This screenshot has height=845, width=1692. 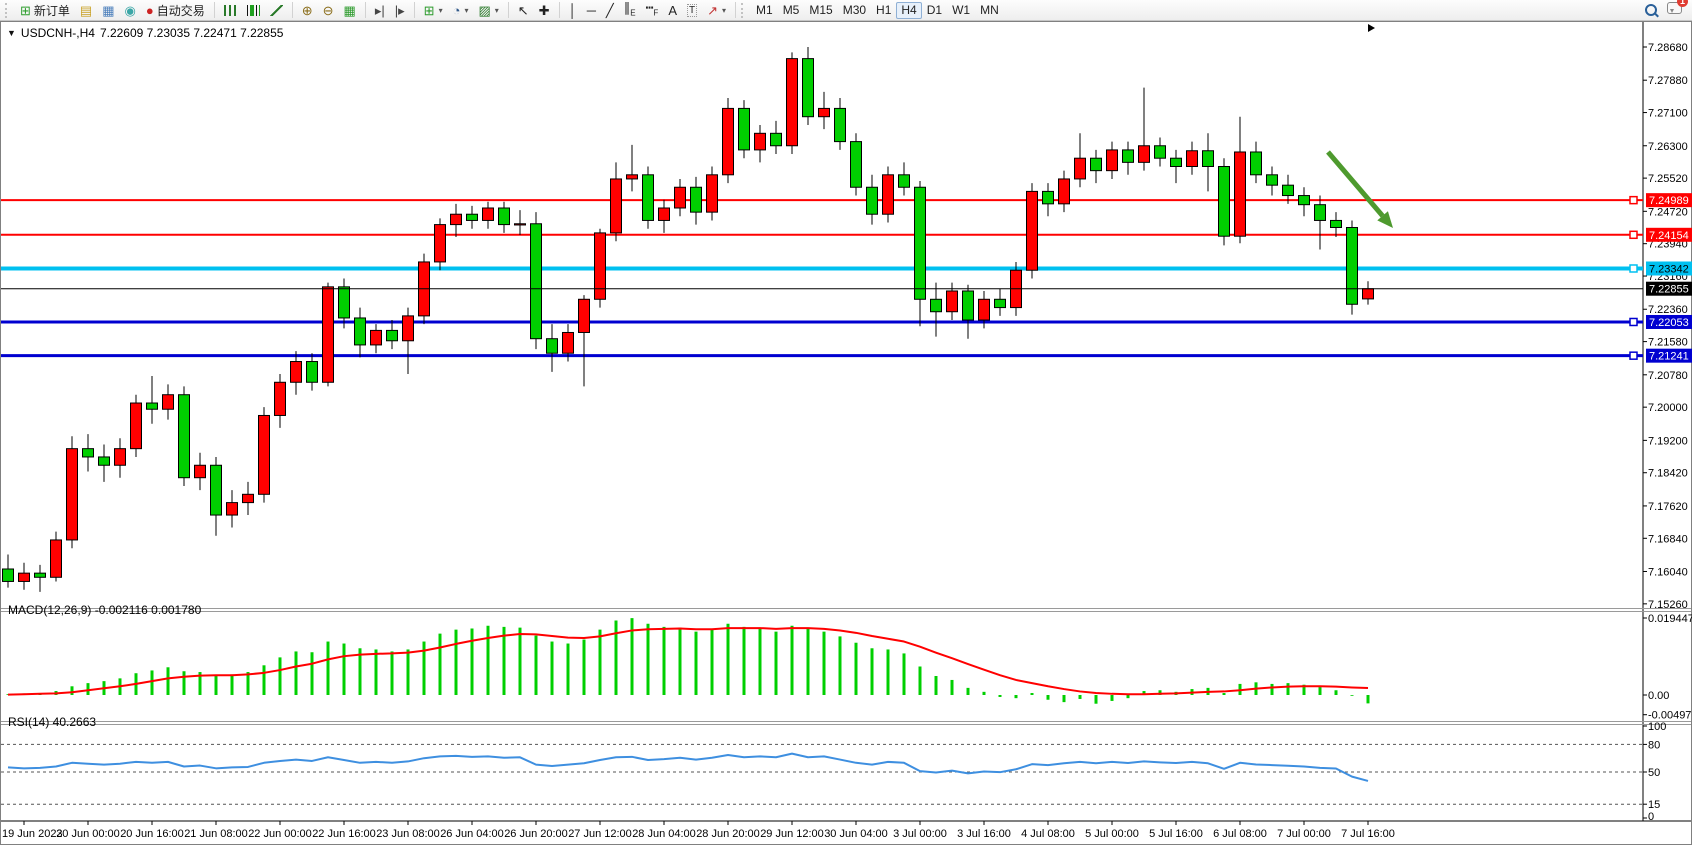 I want to click on time-axis-label: 7 Jul 16:00, so click(x=1368, y=834).